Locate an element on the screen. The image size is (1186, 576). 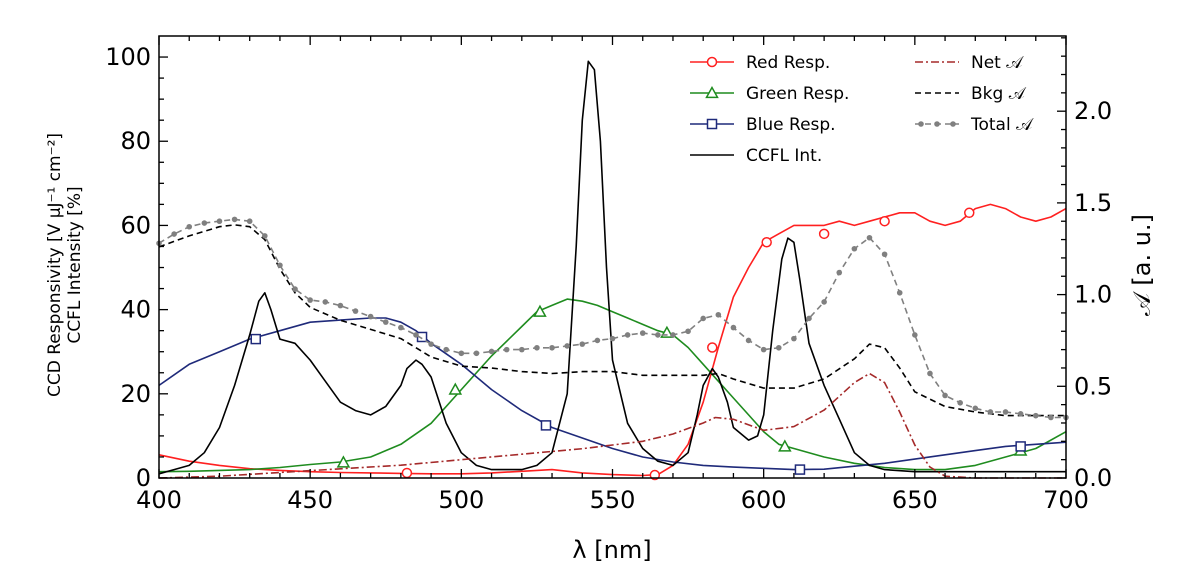
y-axis-label-left-line1: CCD Responsivity [V μJ⁻¹ cm⁻²] is located at coordinates (55, 265).